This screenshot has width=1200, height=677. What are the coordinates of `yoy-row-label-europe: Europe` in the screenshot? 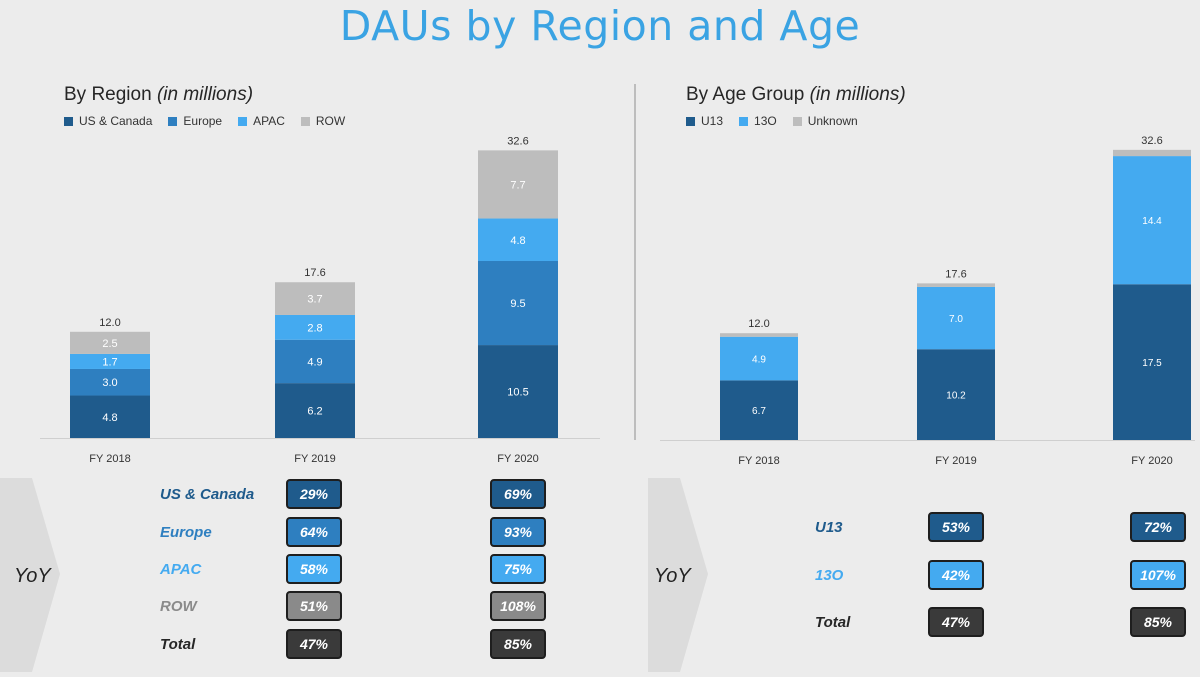 It's located at (186, 532).